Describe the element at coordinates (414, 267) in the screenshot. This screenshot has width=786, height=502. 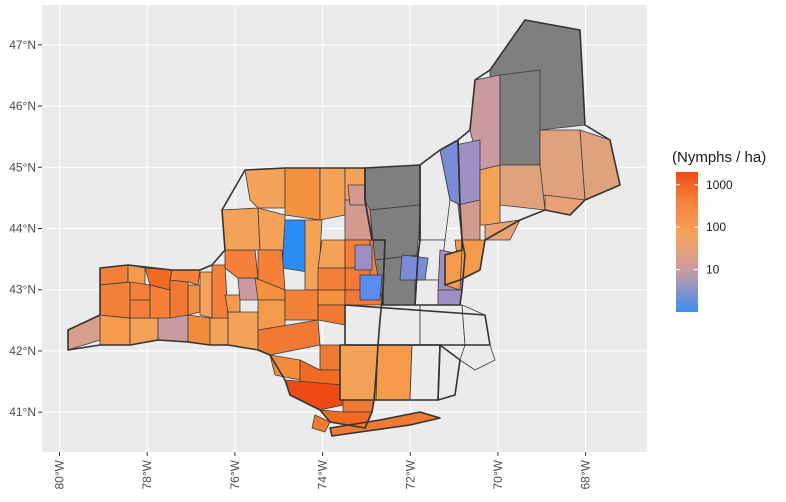
I see `county-nh-belknap` at that location.